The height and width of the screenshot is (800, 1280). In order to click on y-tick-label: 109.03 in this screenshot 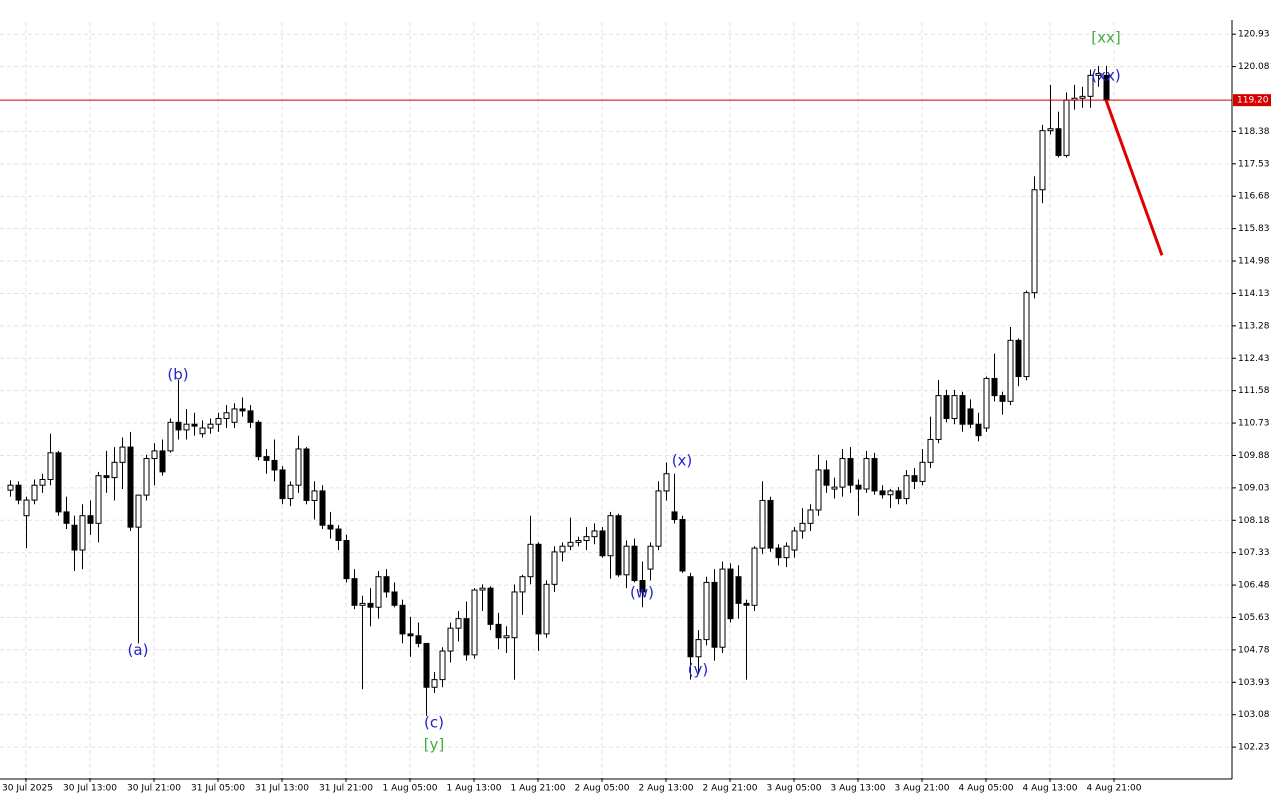, I will do `click(1254, 488)`.